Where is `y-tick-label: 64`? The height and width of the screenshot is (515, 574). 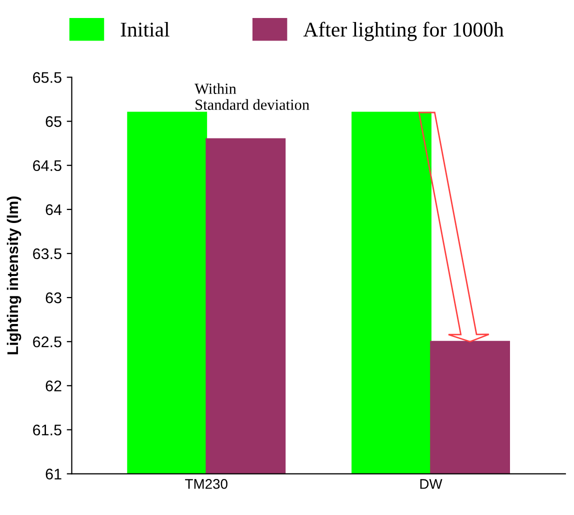 y-tick-label: 64 is located at coordinates (54, 210).